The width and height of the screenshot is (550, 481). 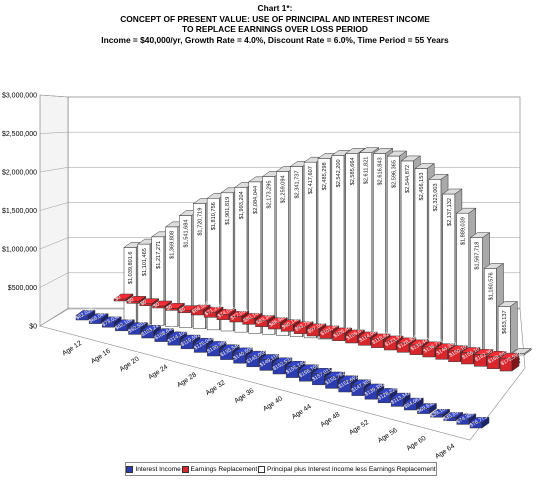 What do you see at coordinates (33, 327) in the screenshot?
I see `y-tick-label: $0` at bounding box center [33, 327].